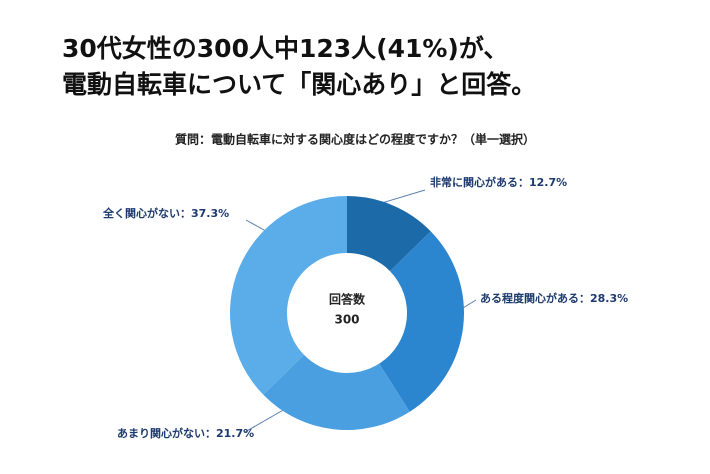 The width and height of the screenshot is (710, 474). What do you see at coordinates (554, 298) in the screenshot?
I see `slice-label: ある程度関心がある：28.3%` at bounding box center [554, 298].